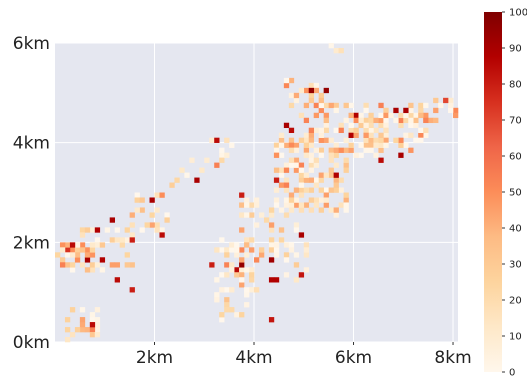 Image resolution: width=527 pixels, height=378 pixels. I want to click on colorbar-ticks: 0 10 20 30 40 50 60 70 80 90 100, so click(514, 193).